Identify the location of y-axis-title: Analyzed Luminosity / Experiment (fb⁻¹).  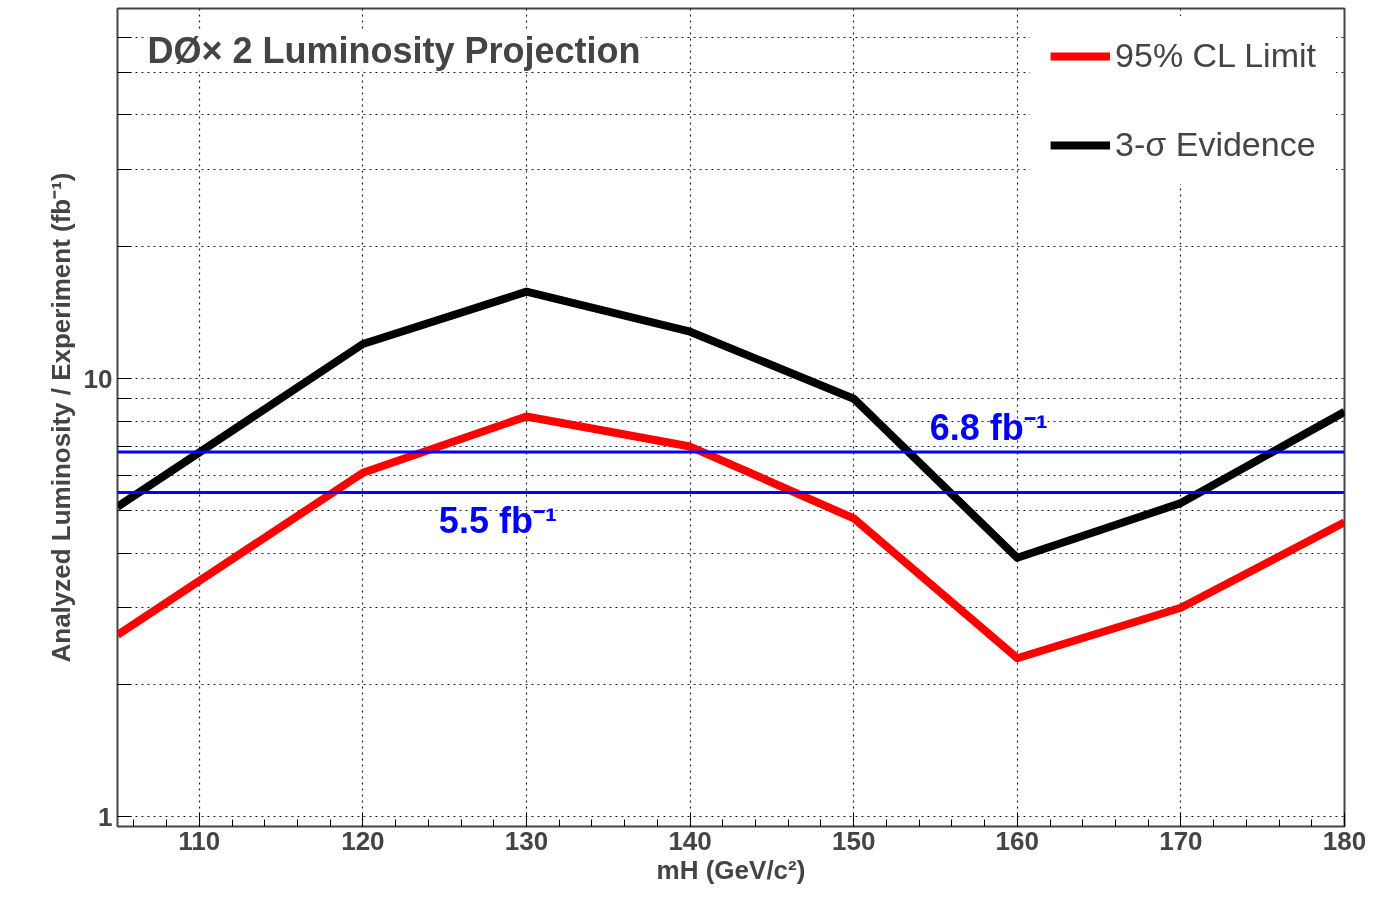
(60, 417).